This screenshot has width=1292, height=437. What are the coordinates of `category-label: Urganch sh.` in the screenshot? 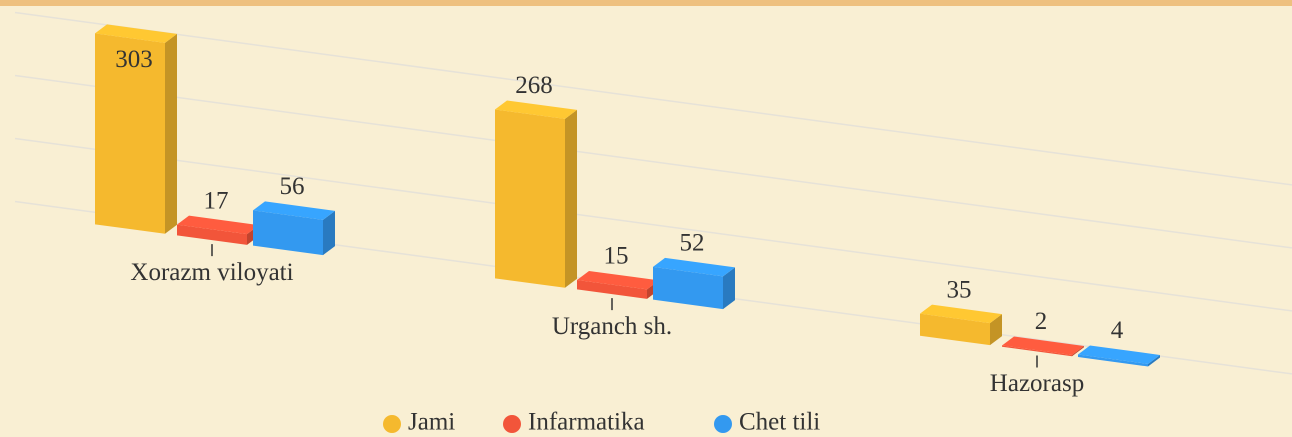 It's located at (612, 326).